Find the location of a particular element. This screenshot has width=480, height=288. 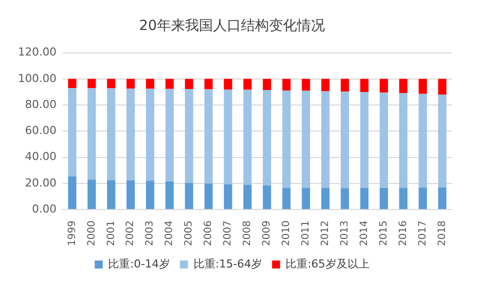

x-tick-label: 2000 is located at coordinates (92, 233).